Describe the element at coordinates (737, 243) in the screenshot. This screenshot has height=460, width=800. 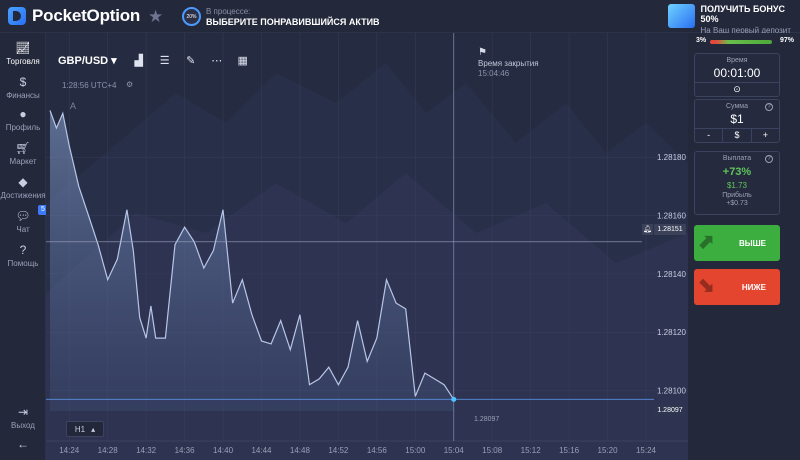
I see `buy-button: ⬈ ВЫШЕ` at that location.